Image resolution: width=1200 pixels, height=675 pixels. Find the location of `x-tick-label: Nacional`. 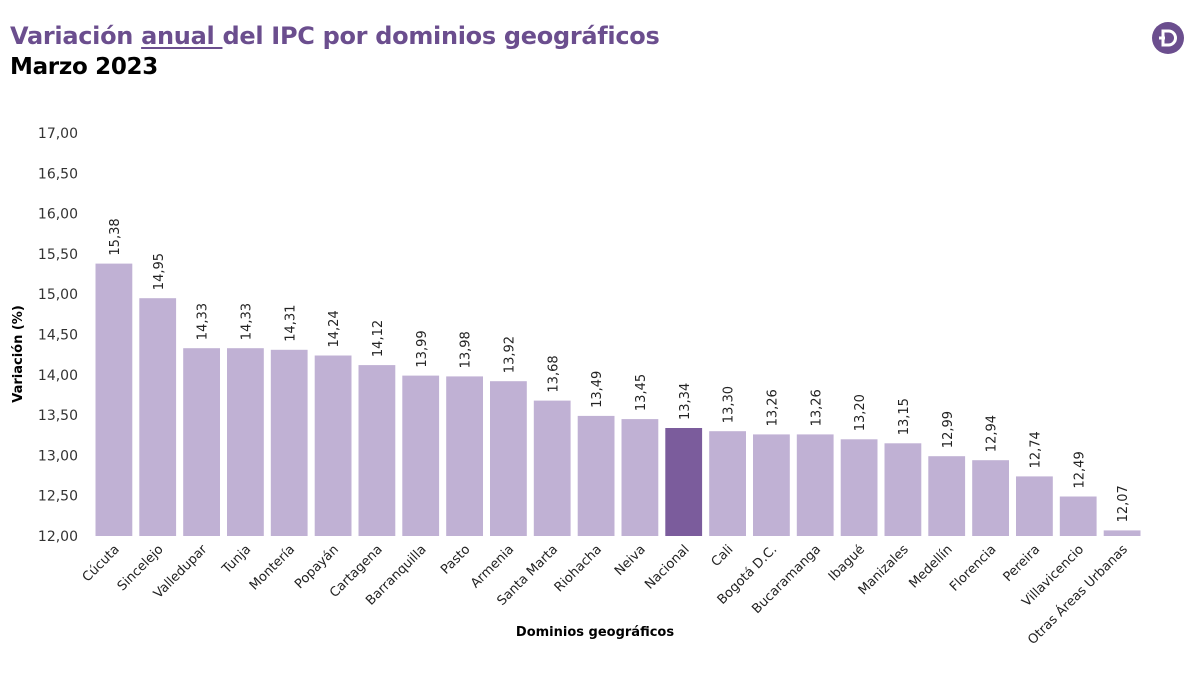

x-tick-label: Nacional is located at coordinates (667, 567).